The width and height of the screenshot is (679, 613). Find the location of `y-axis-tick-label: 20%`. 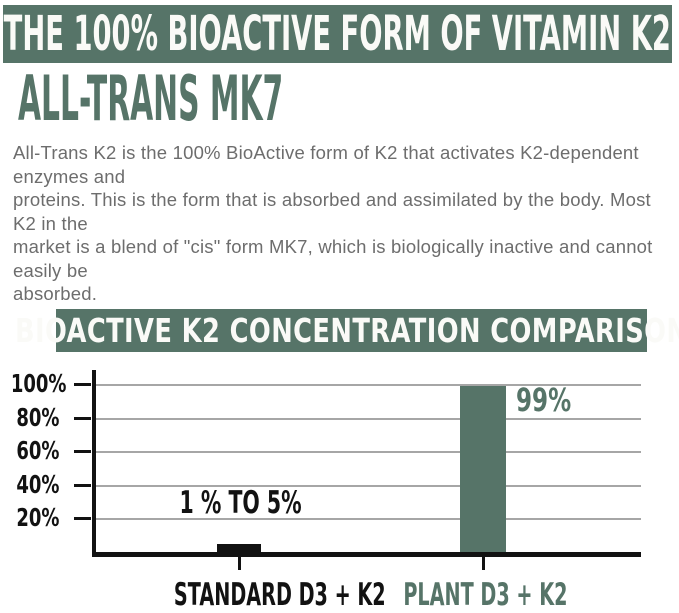

y-axis-tick-label: 20% is located at coordinates (34, 518).